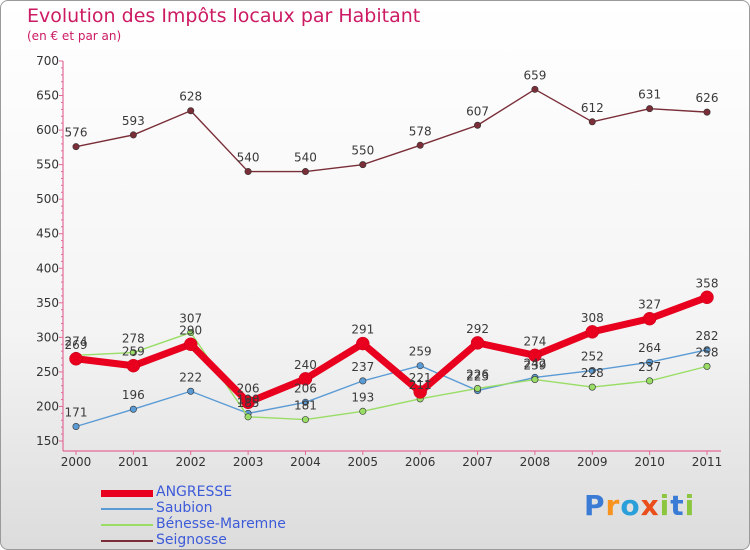 The width and height of the screenshot is (750, 550). What do you see at coordinates (127, 509) in the screenshot?
I see `legend-swatch-saubion` at bounding box center [127, 509].